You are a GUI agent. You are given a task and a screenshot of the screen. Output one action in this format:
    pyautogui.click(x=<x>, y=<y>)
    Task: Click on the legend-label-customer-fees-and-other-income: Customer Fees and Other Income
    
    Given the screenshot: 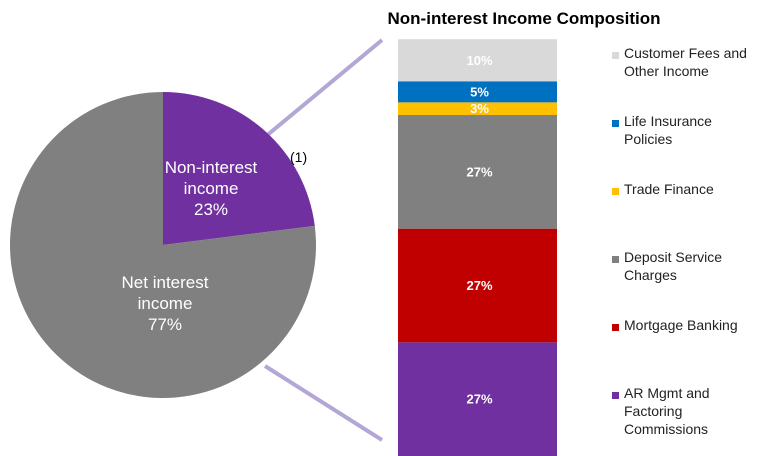 What is the action you would take?
    pyautogui.click(x=685, y=62)
    